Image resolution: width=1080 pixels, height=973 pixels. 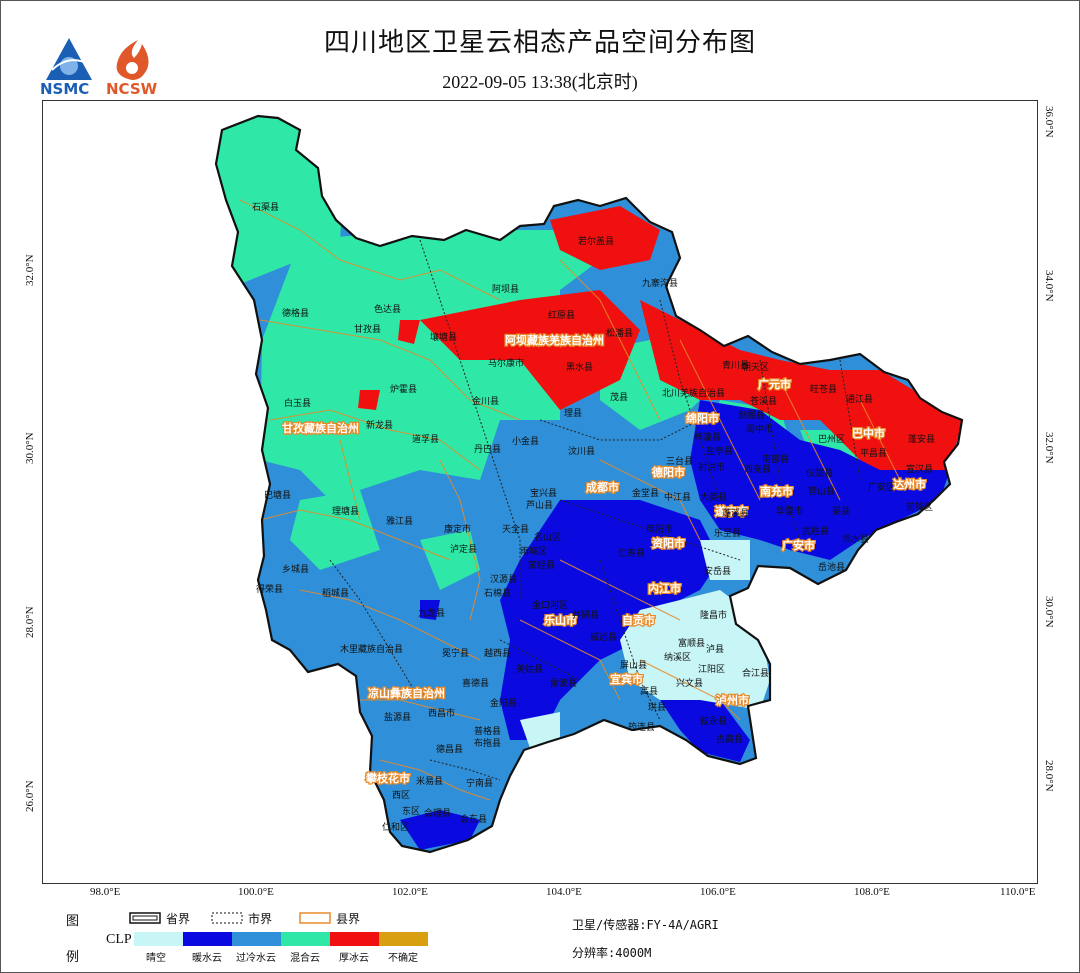 I want to click on county-label: 西区, so click(x=401, y=795).